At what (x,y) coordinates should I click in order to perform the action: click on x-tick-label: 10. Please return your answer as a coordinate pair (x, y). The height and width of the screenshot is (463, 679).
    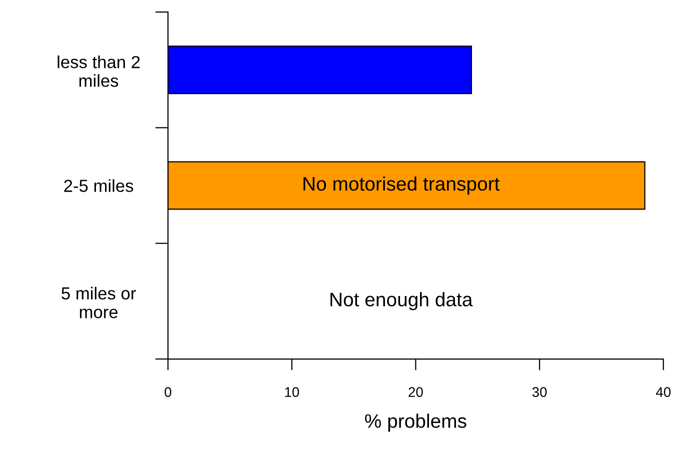
    Looking at the image, I should click on (292, 392).